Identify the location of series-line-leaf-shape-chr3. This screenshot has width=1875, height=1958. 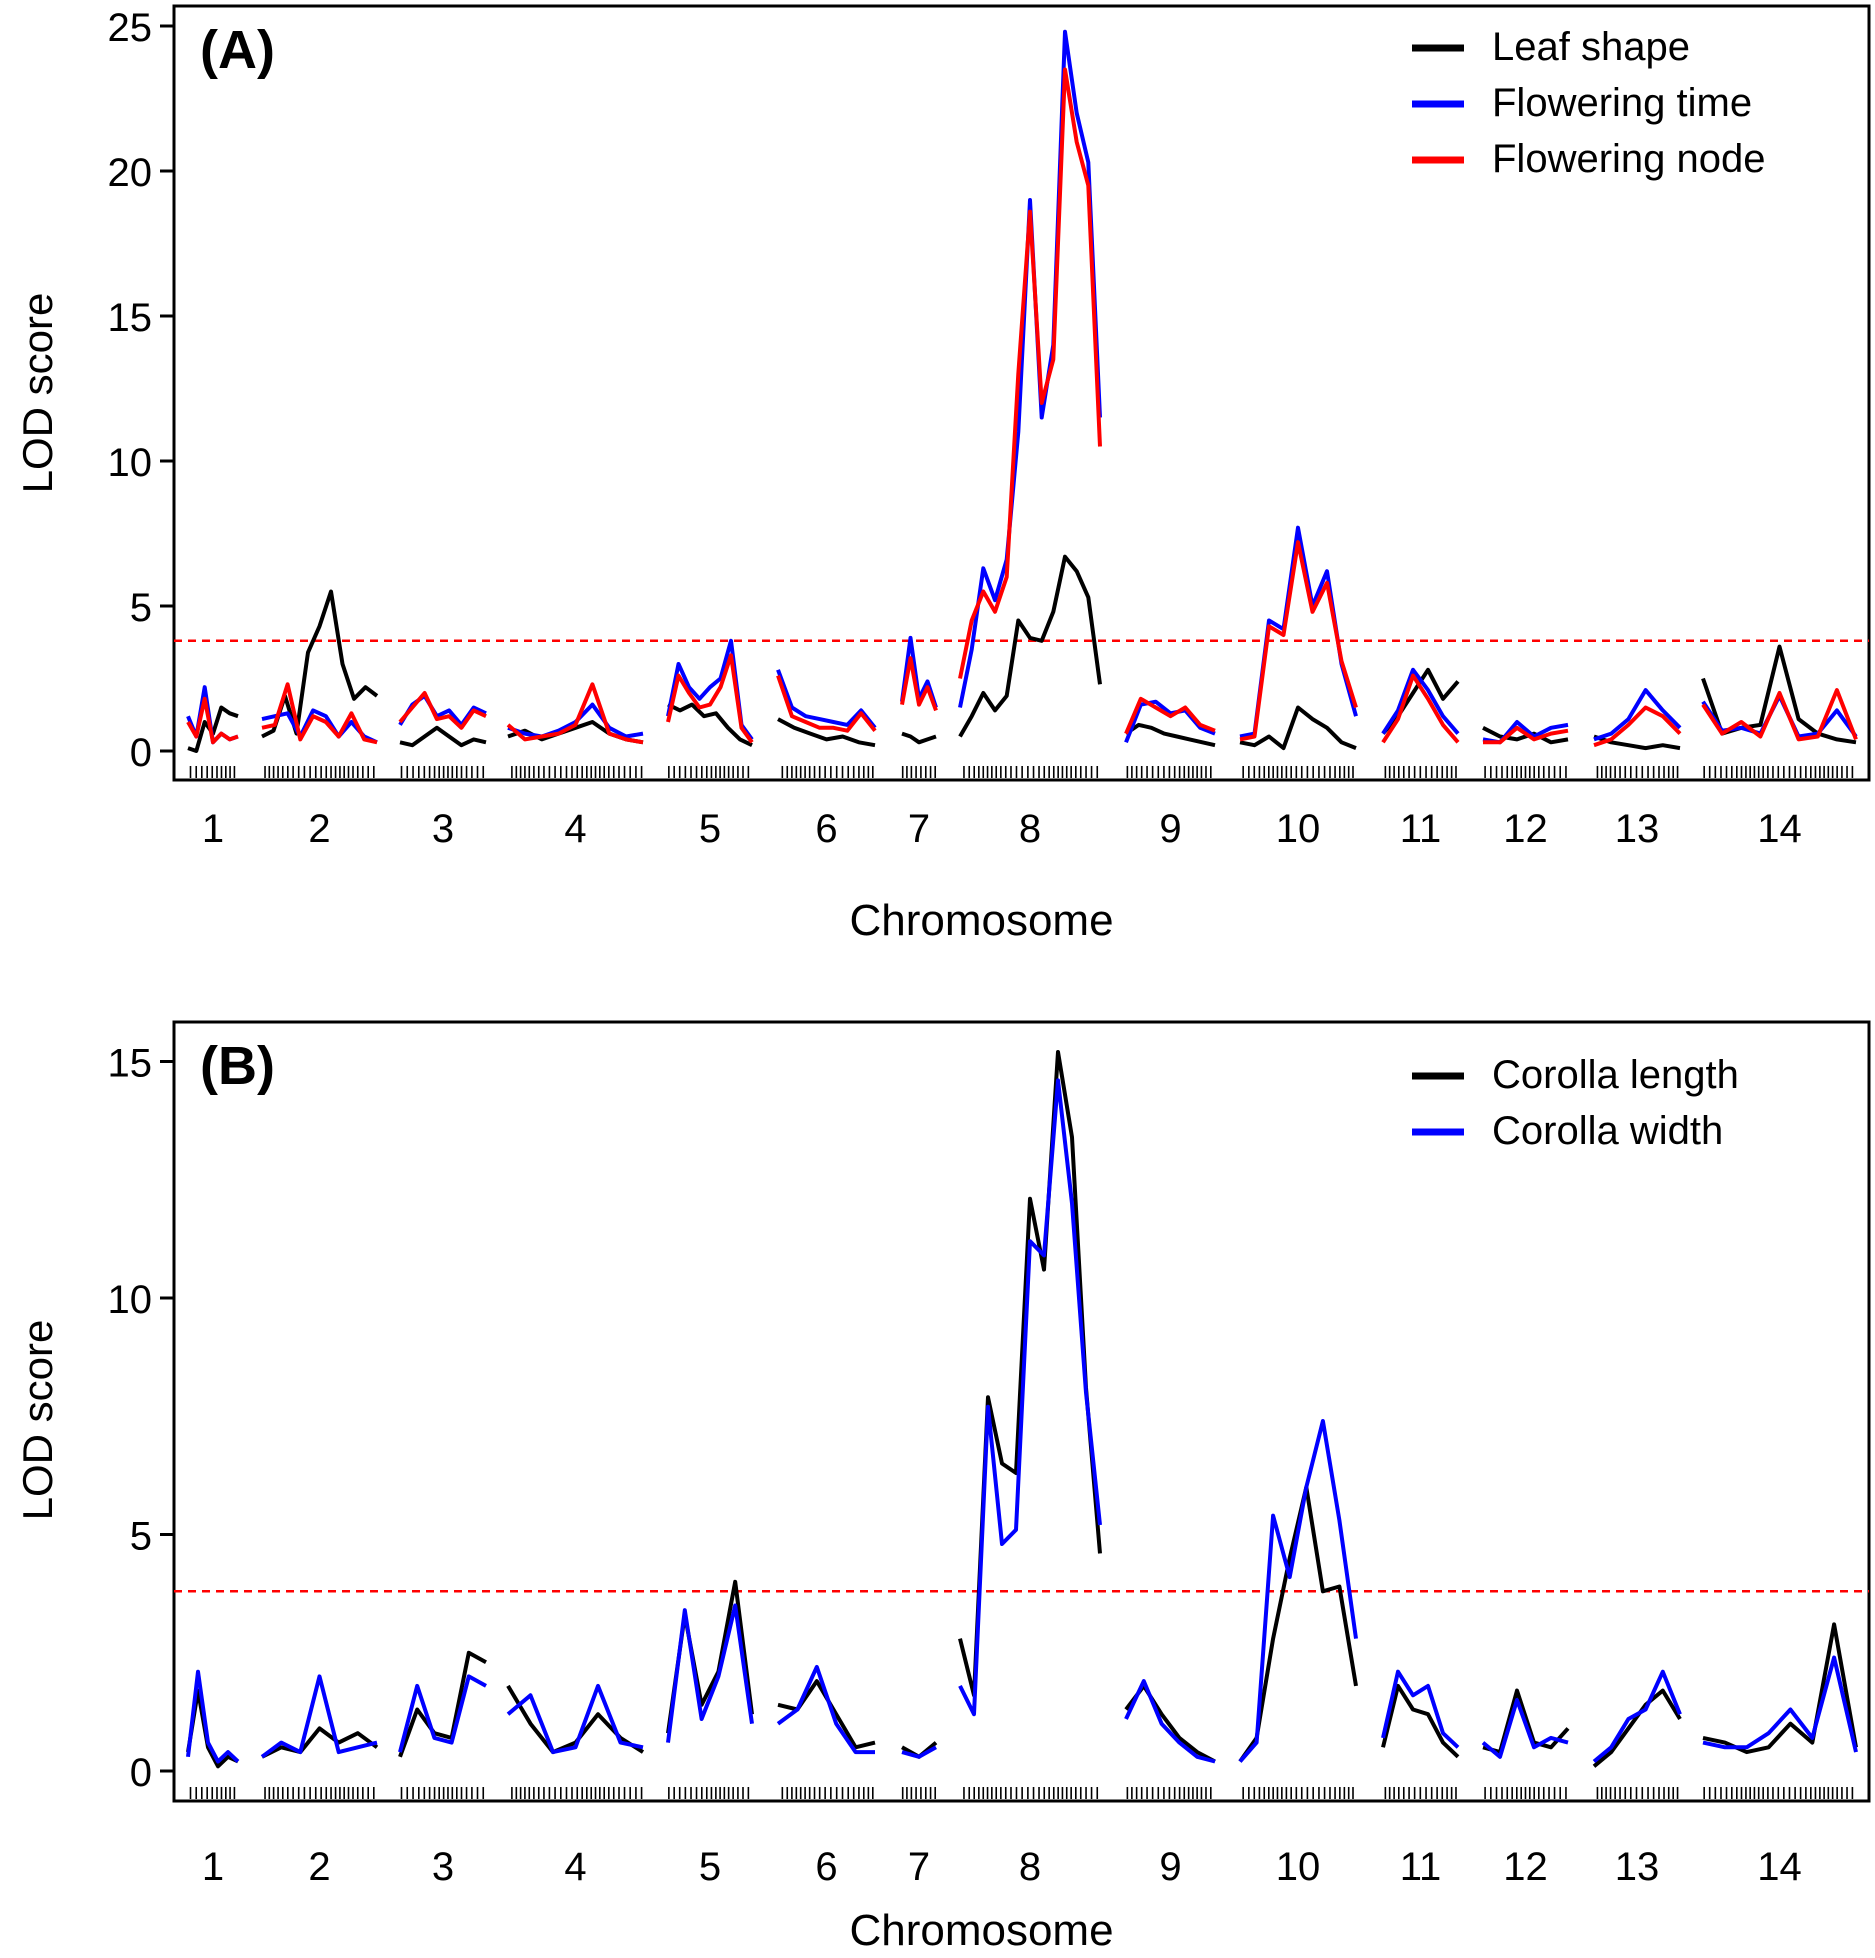
(443, 736).